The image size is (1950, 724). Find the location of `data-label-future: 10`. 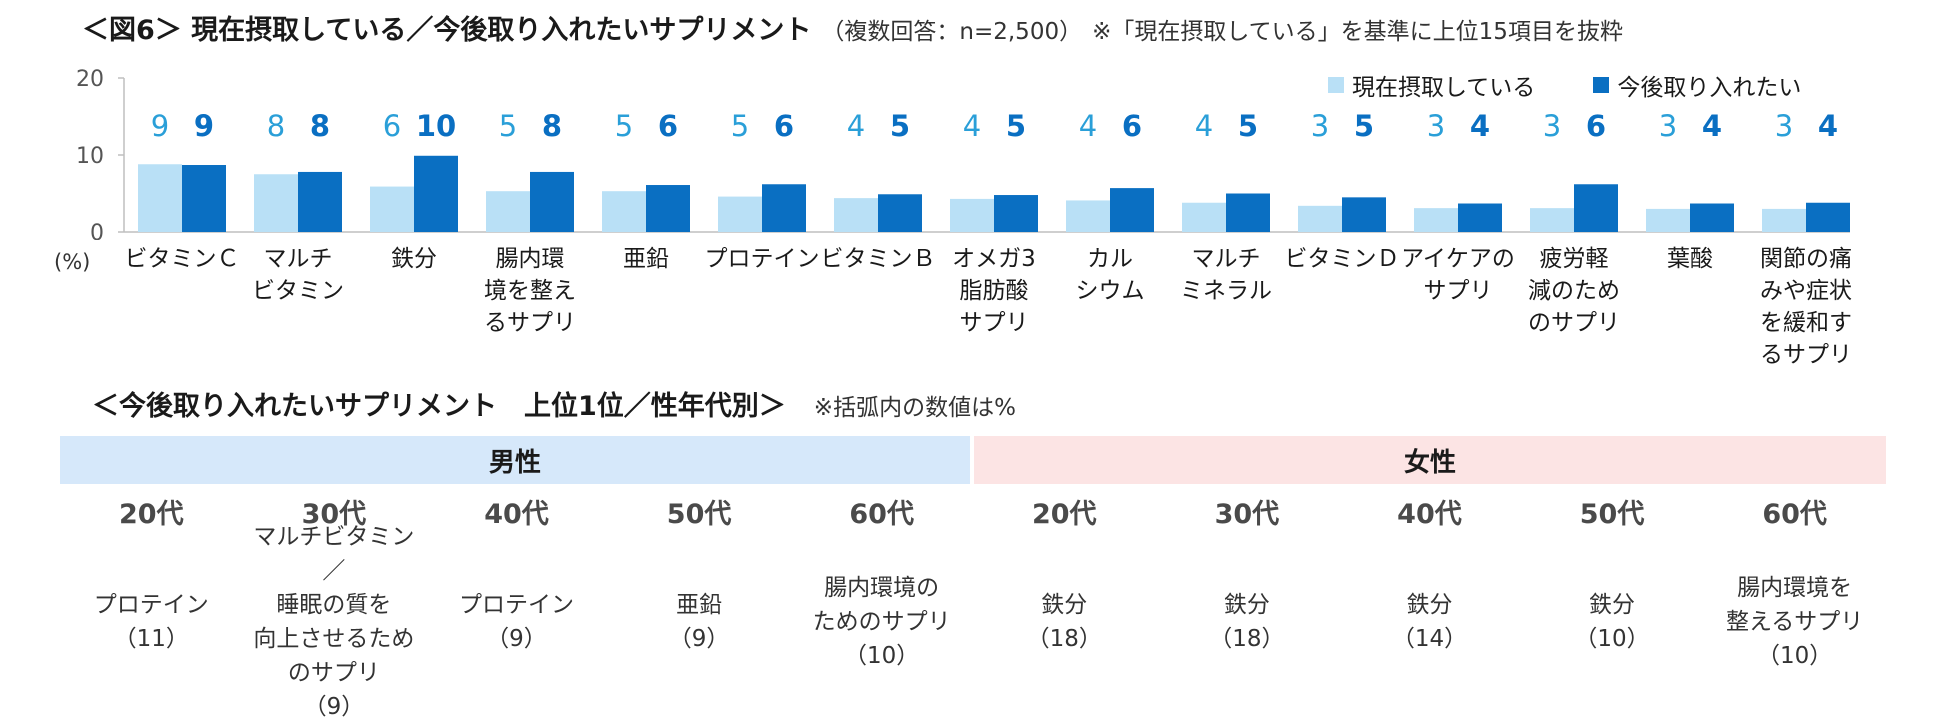

data-label-future: 10 is located at coordinates (436, 126).